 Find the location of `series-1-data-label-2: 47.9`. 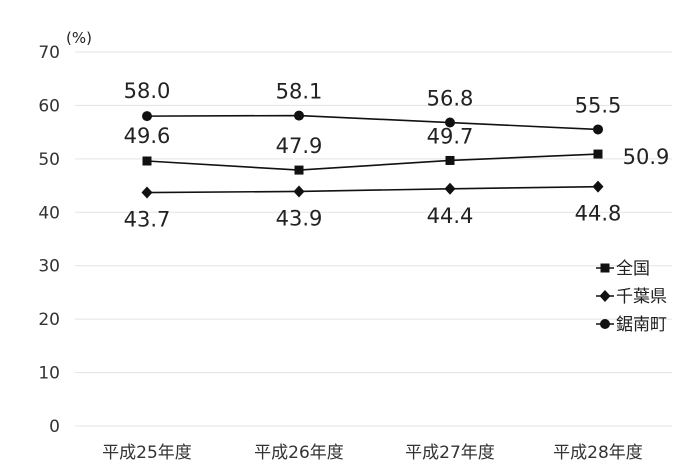

series-1-data-label-2: 47.9 is located at coordinates (299, 146).